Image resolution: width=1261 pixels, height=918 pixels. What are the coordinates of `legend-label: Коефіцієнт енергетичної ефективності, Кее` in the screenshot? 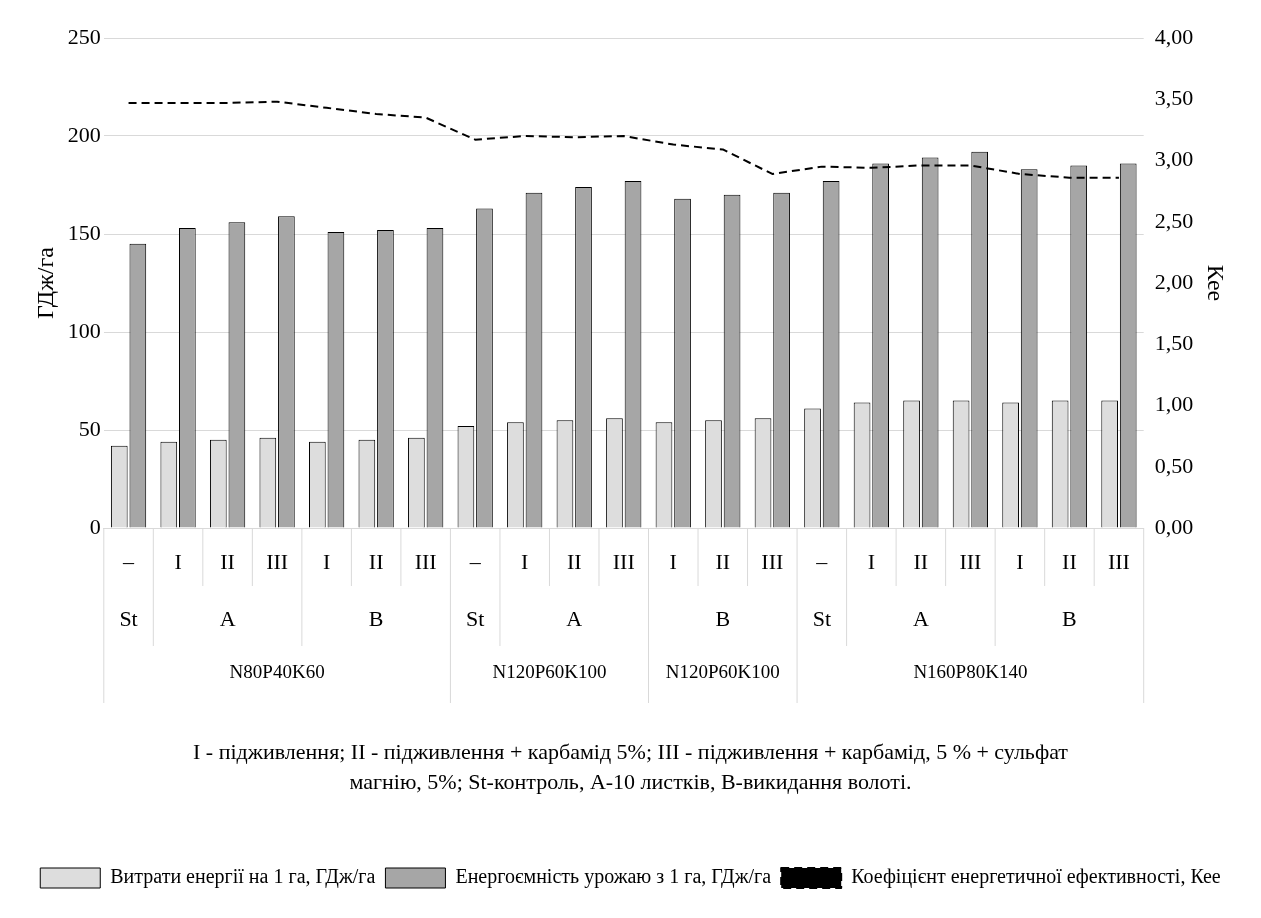 It's located at (1036, 877).